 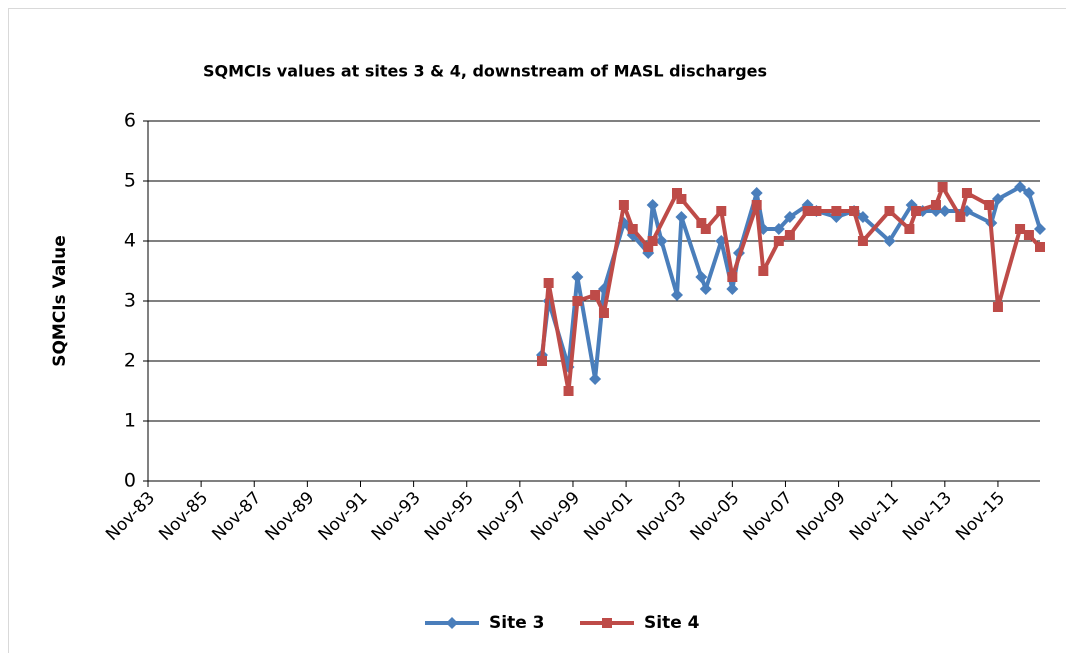 What do you see at coordinates (130, 121) in the screenshot?
I see `y-tick-label: 6` at bounding box center [130, 121].